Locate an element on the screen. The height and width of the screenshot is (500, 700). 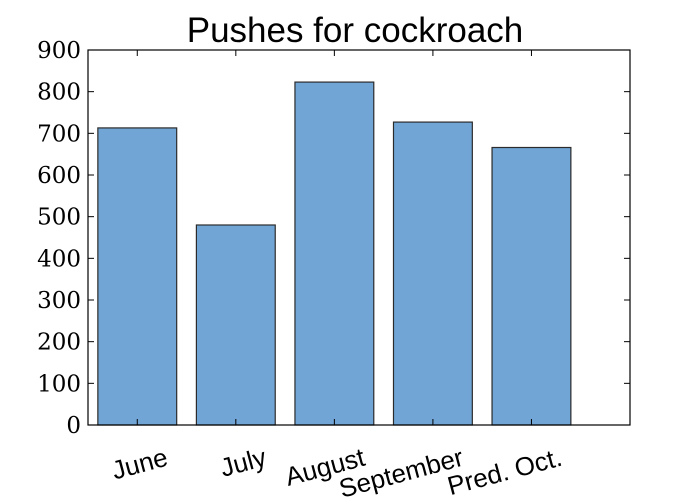
y-tick-label-900: 900 is located at coordinates (59, 51).